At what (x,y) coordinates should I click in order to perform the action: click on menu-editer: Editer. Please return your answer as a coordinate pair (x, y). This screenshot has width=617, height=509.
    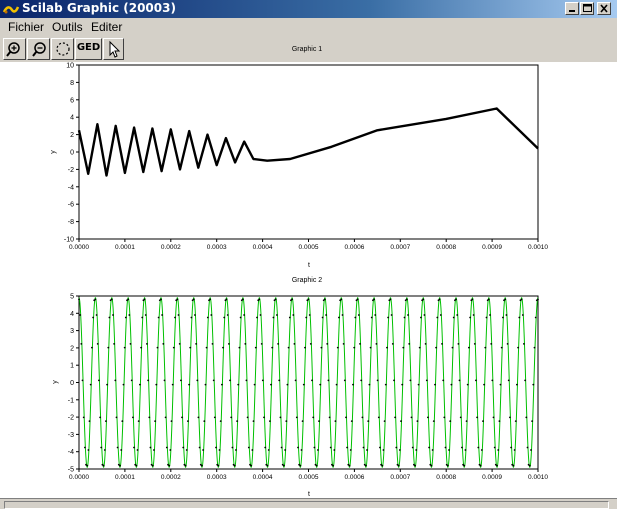
    Looking at the image, I should click on (107, 27).